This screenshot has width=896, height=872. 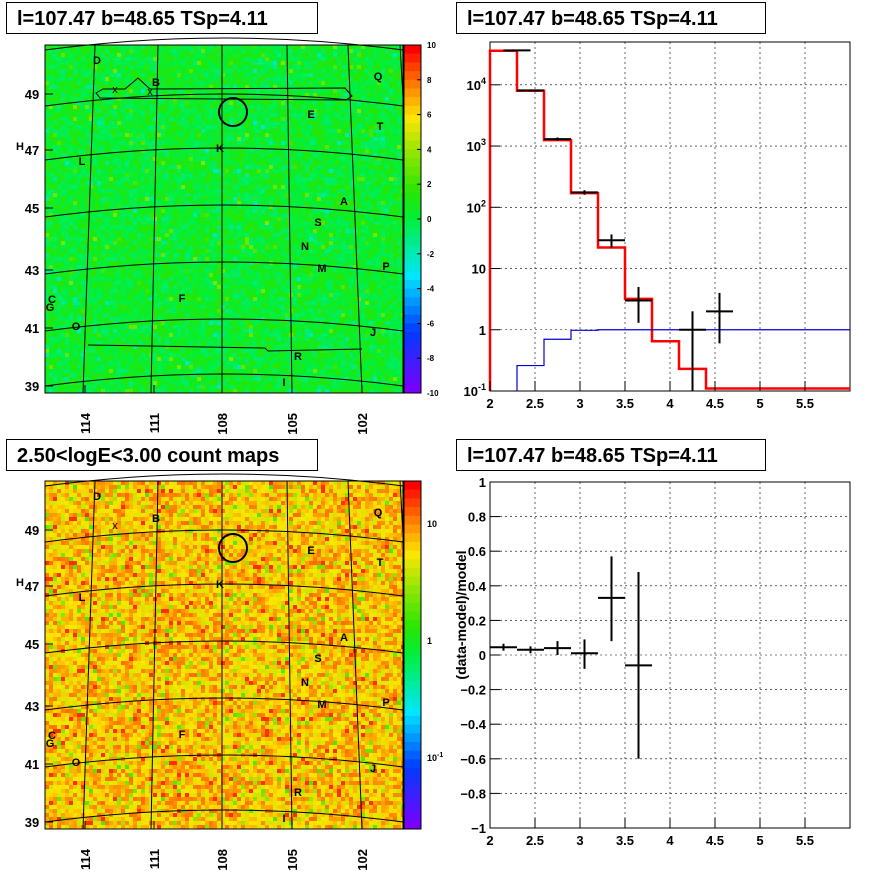 What do you see at coordinates (233, 548) in the screenshot?
I see `source-circle` at bounding box center [233, 548].